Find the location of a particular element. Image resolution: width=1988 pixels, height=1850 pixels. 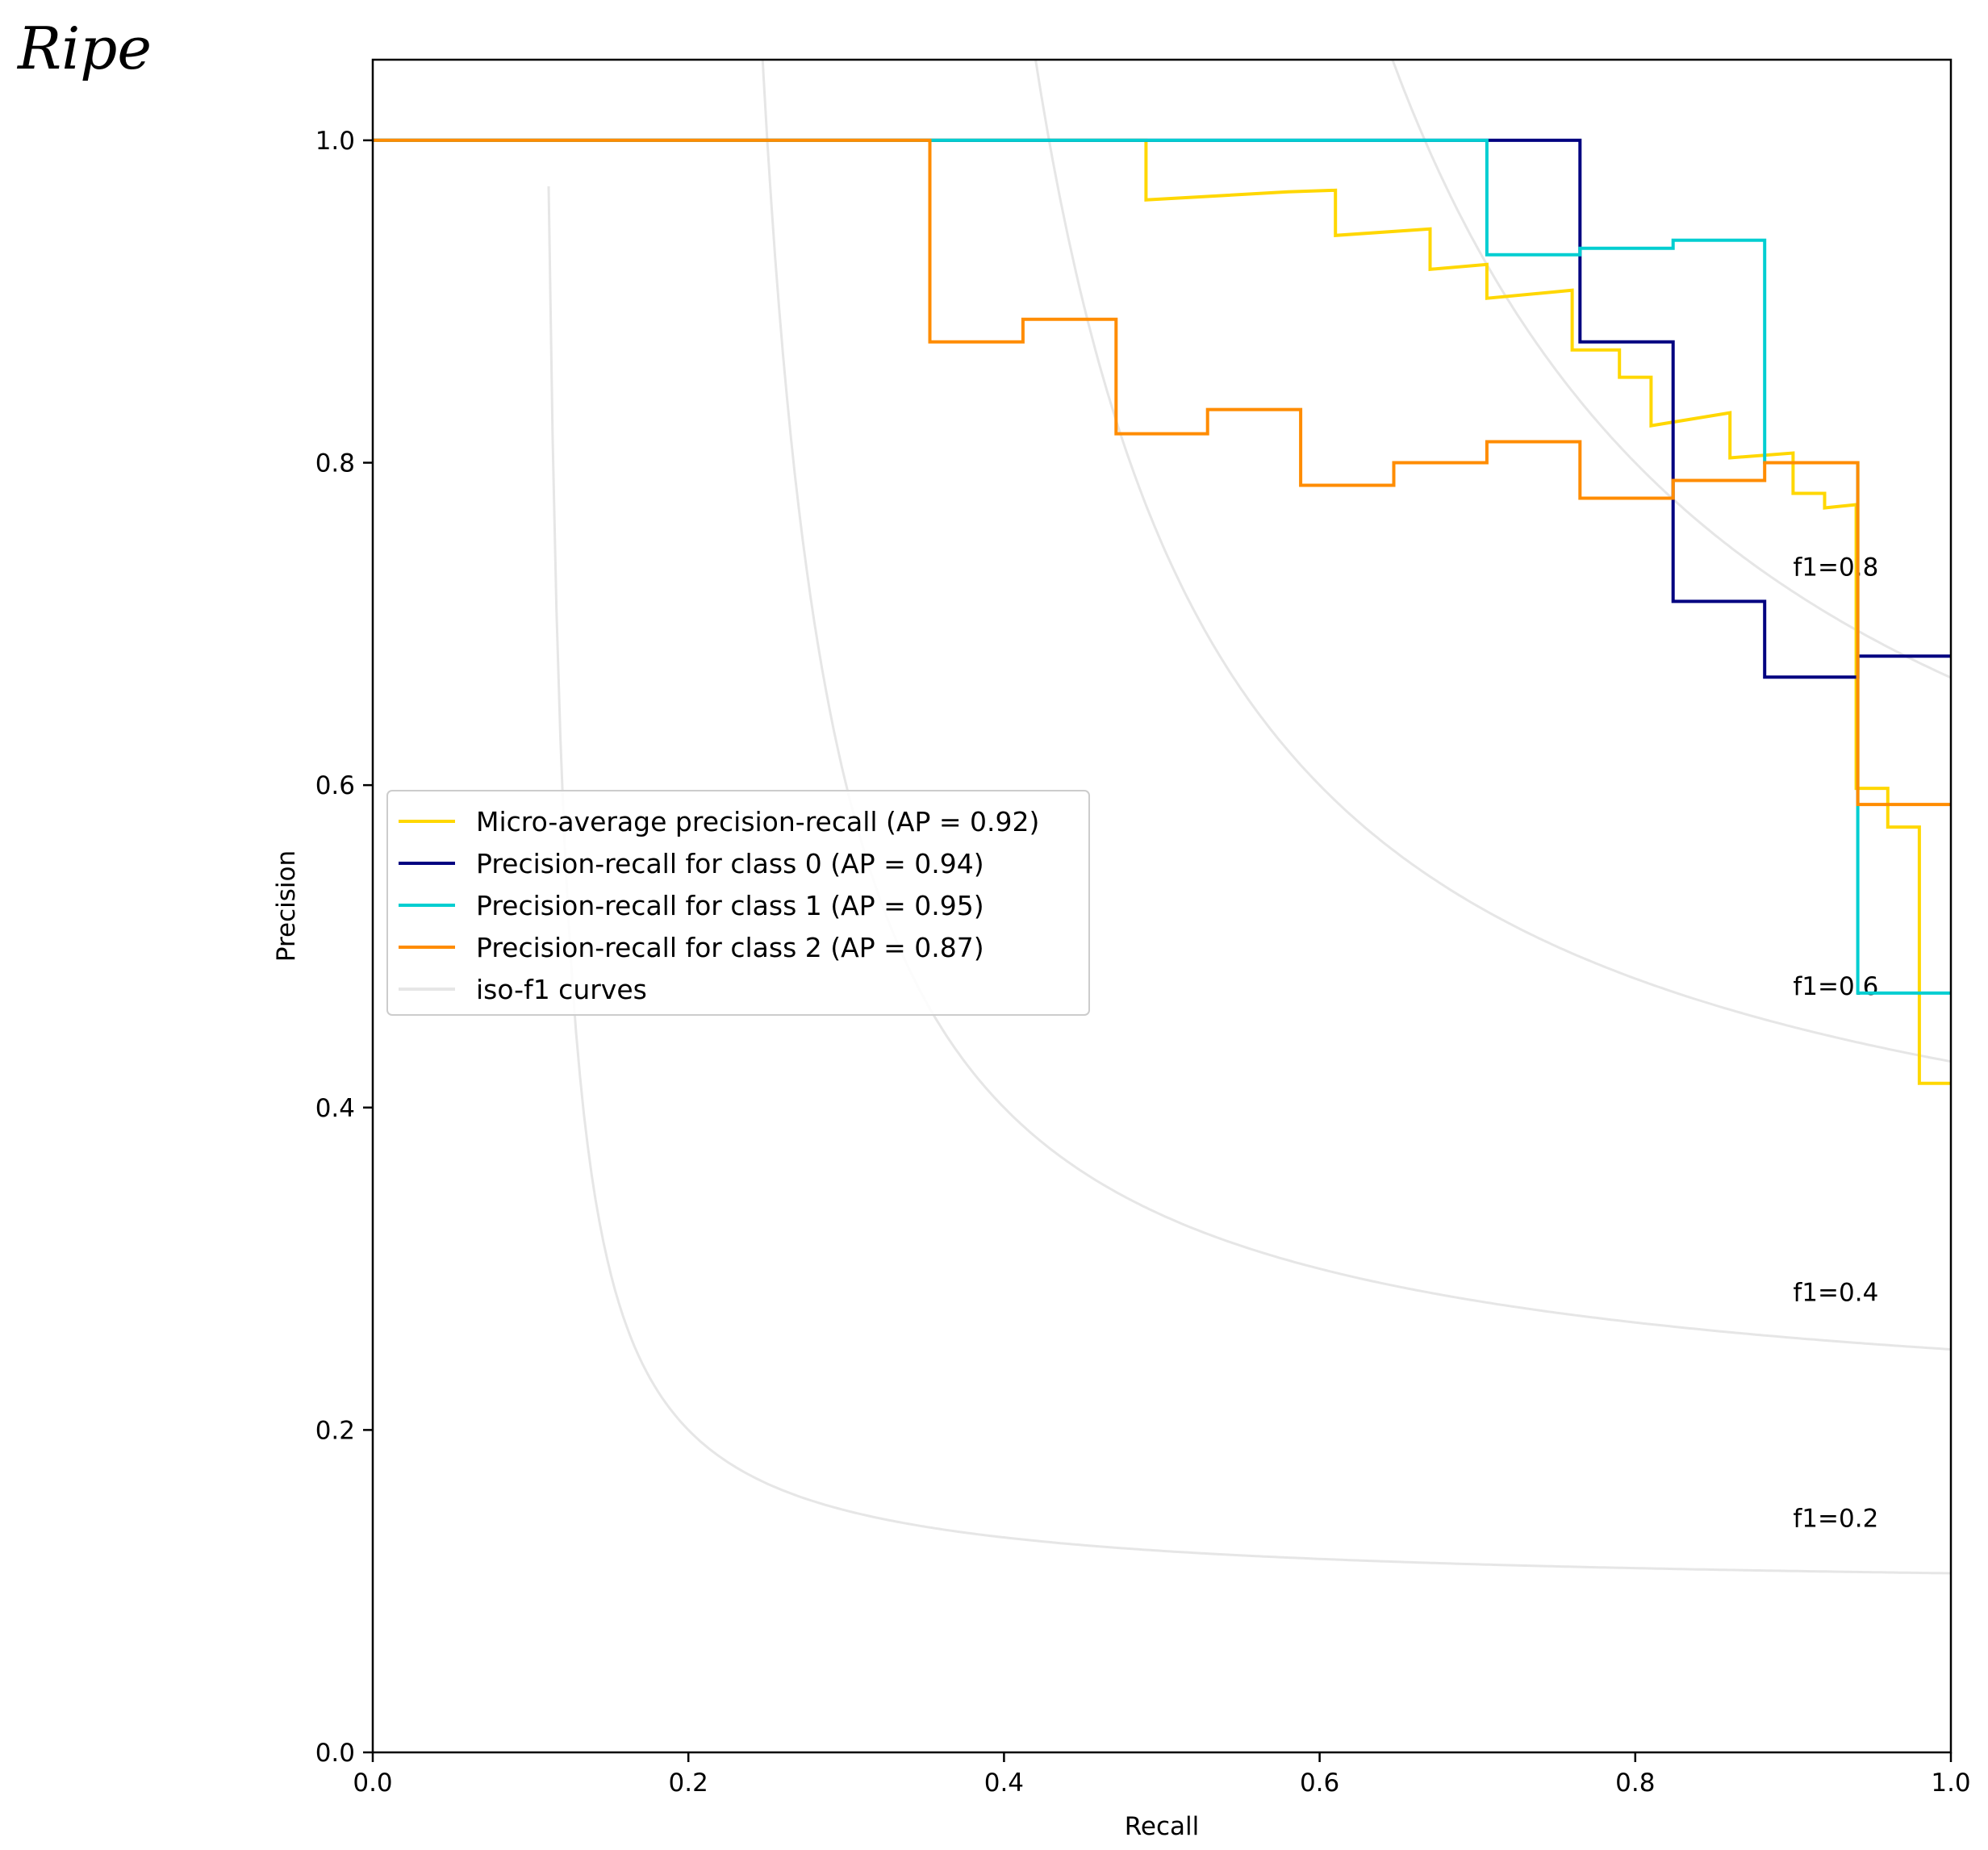

x-axis-label: Recall is located at coordinates (1162, 1826).